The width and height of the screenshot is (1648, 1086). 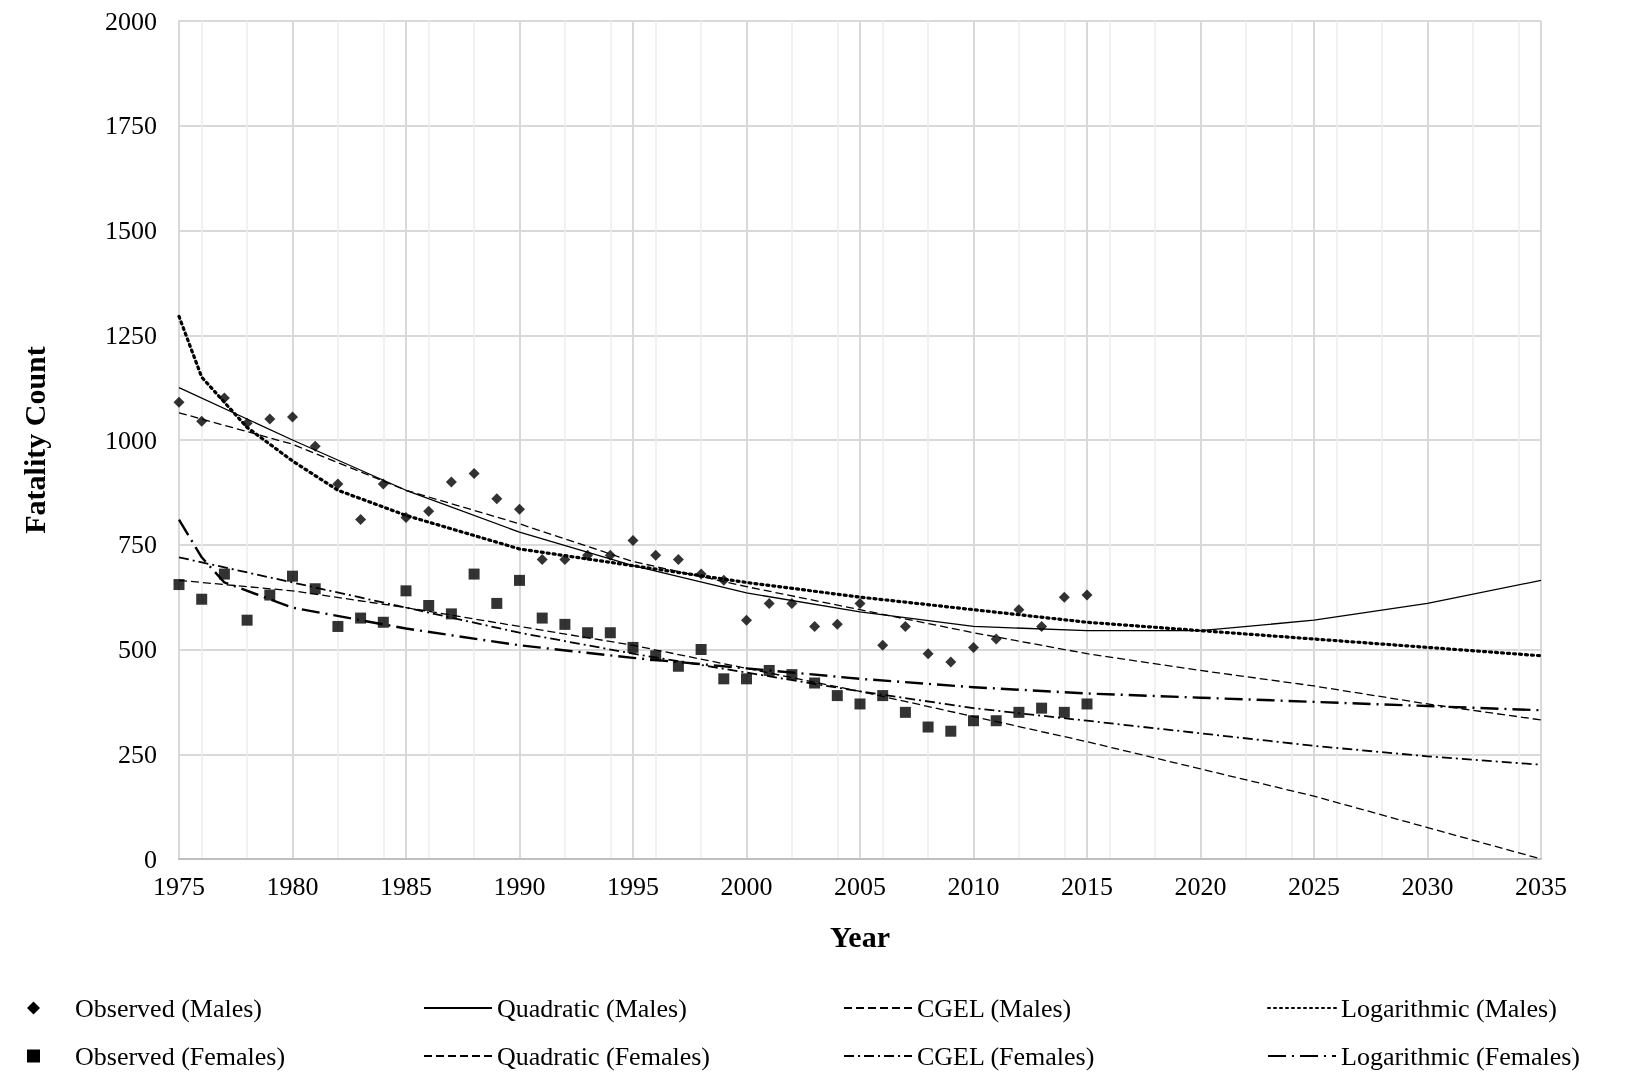 What do you see at coordinates (973, 886) in the screenshot?
I see `x-tick-label: 2010` at bounding box center [973, 886].